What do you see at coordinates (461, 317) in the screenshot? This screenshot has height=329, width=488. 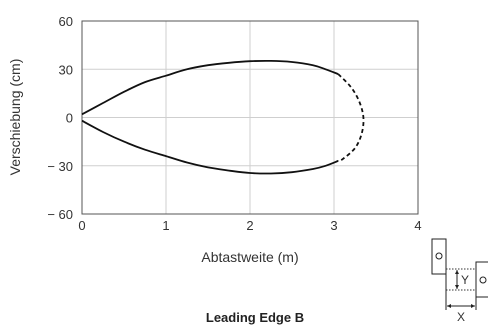 I see `x-dim-label: X` at bounding box center [461, 317].